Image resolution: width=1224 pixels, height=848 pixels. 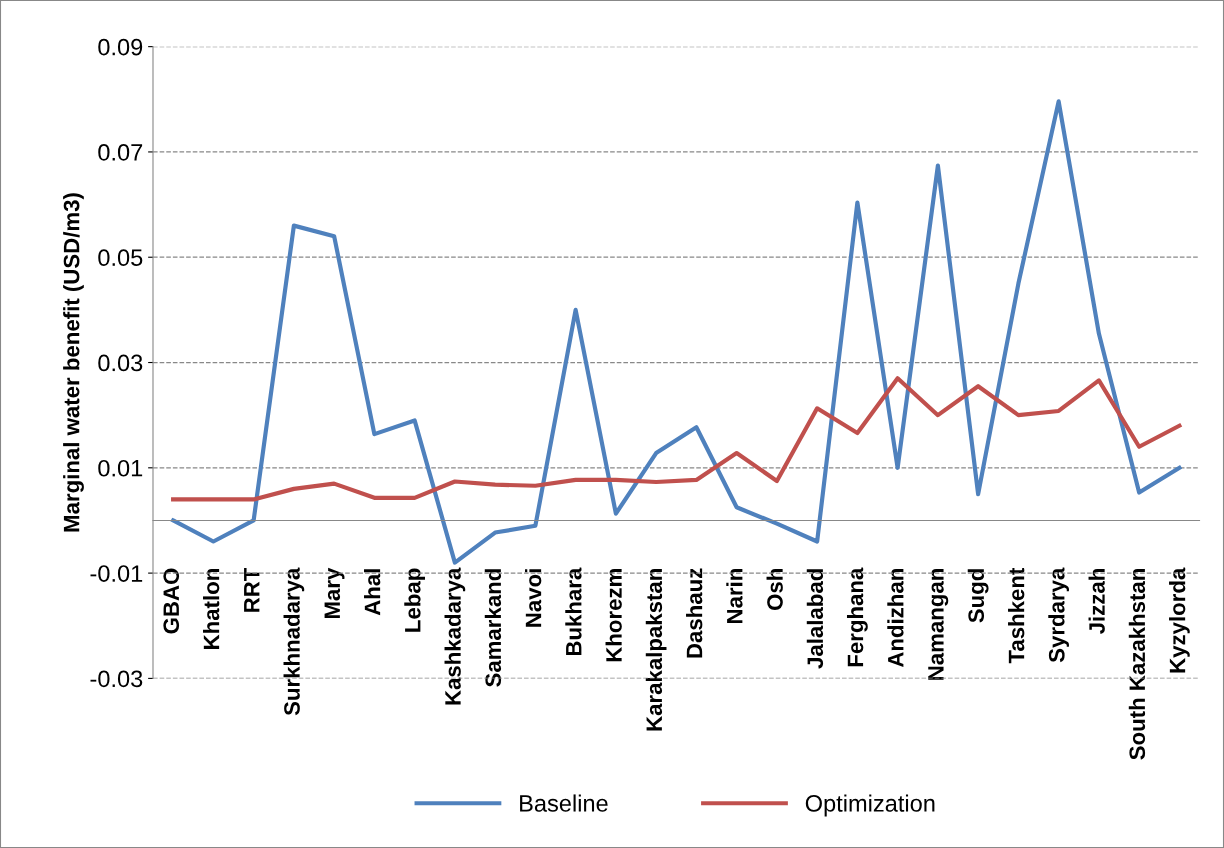 What do you see at coordinates (120, 152) in the screenshot?
I see `y-tick-label: 0.07` at bounding box center [120, 152].